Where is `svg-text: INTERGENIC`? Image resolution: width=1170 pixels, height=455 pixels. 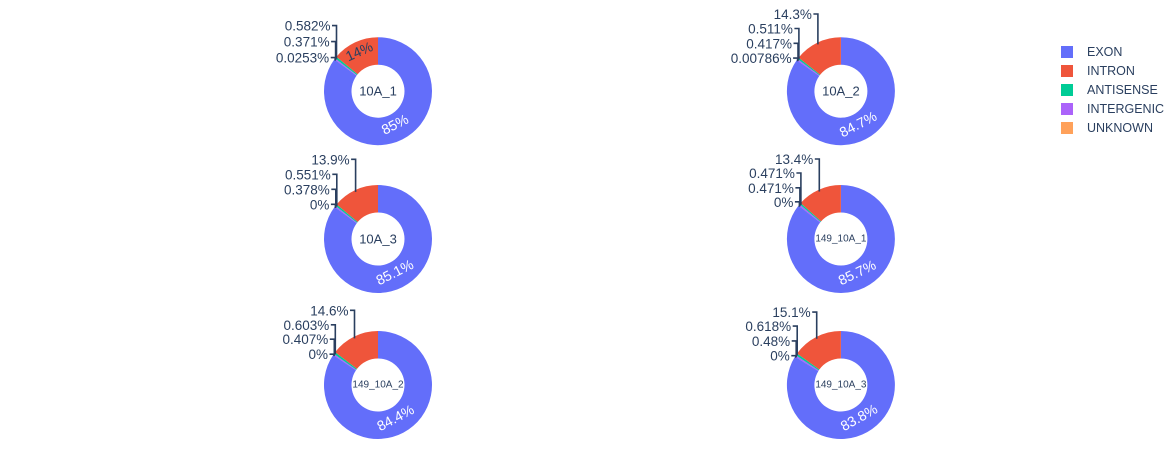
svg-text: INTERGENIC is located at coordinates (1125, 109).